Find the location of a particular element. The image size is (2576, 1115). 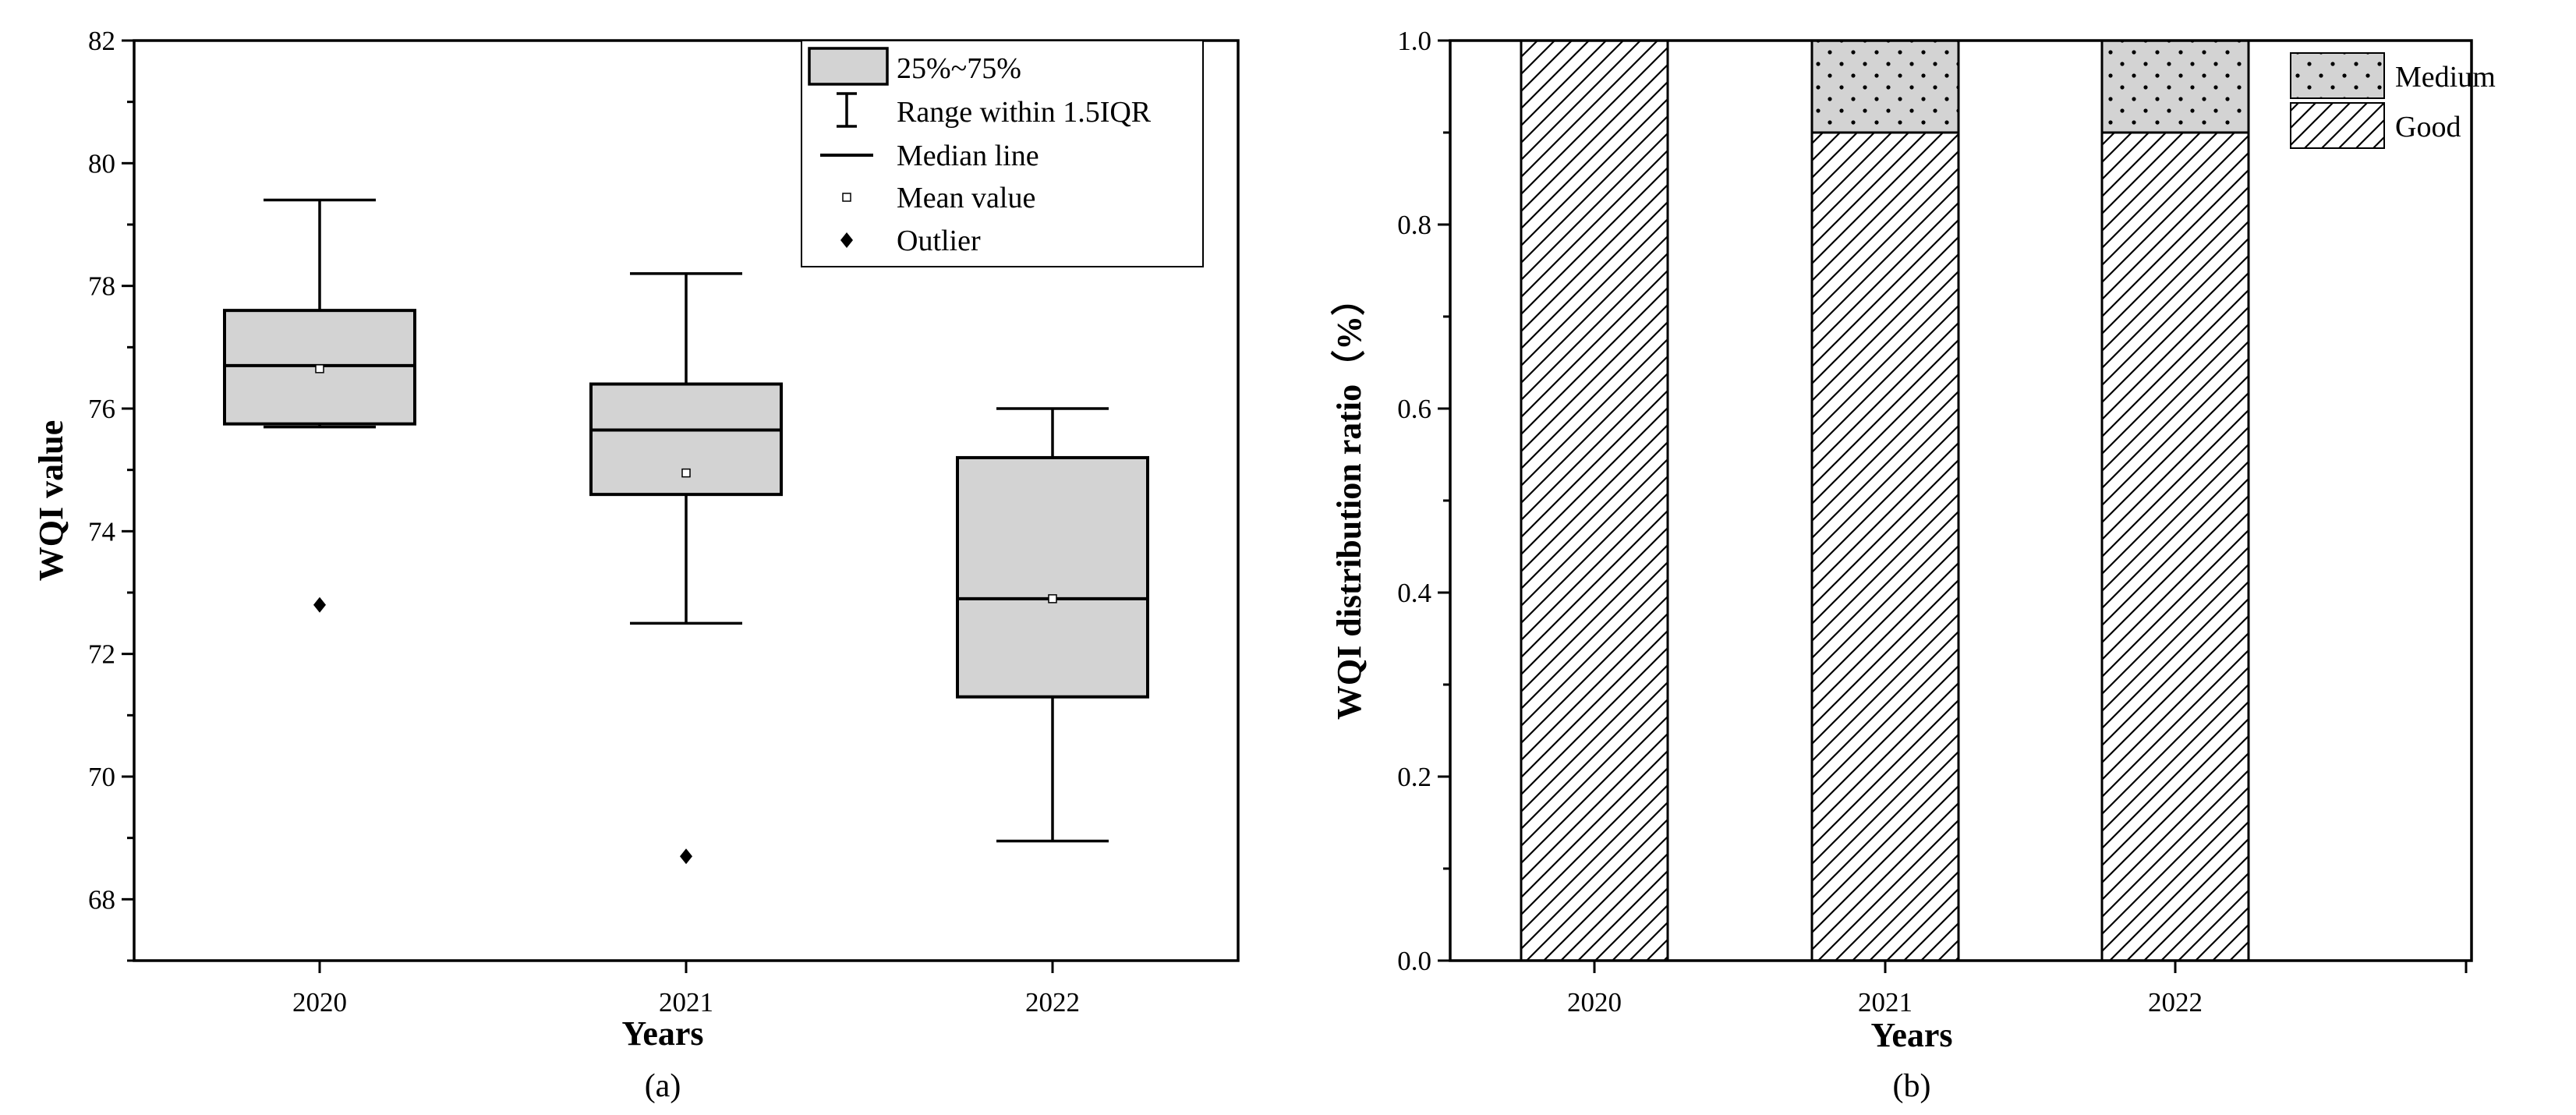

legend-label: Mean value is located at coordinates (966, 198).